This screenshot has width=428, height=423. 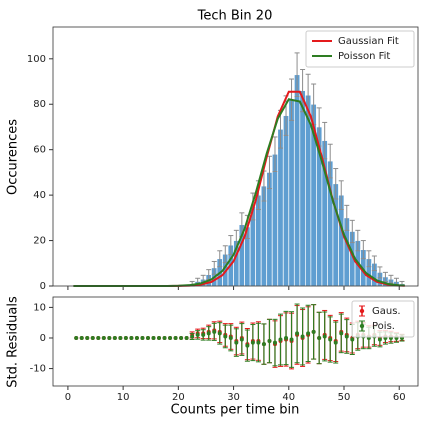 I want to click on legend-label: Gaussian Fit, so click(x=368, y=41).